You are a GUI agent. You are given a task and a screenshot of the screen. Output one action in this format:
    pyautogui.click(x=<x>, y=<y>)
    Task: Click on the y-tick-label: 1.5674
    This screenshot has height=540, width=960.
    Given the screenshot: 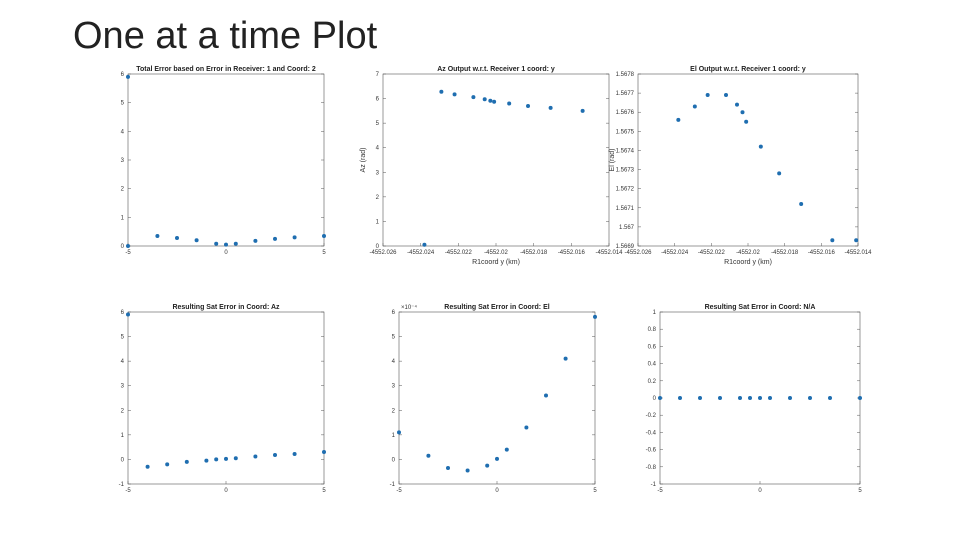 What is the action you would take?
    pyautogui.click(x=625, y=151)
    